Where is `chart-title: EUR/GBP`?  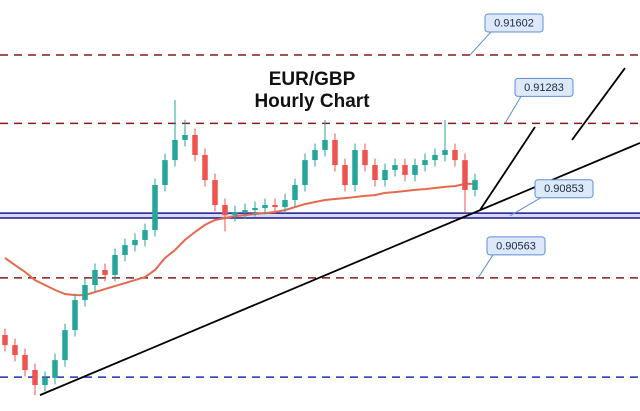 chart-title: EUR/GBP is located at coordinates (312, 79).